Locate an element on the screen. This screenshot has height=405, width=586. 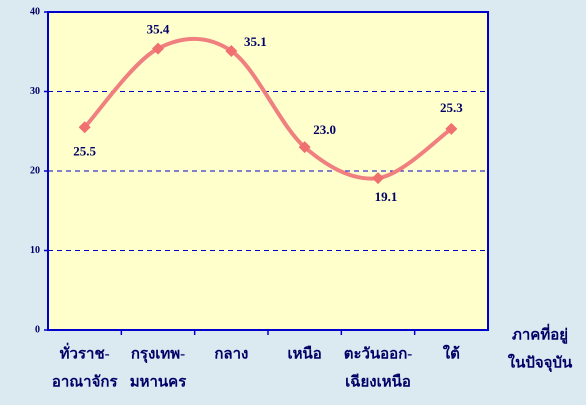
x-tick-label: ตะวันออก- is located at coordinates (378, 353).